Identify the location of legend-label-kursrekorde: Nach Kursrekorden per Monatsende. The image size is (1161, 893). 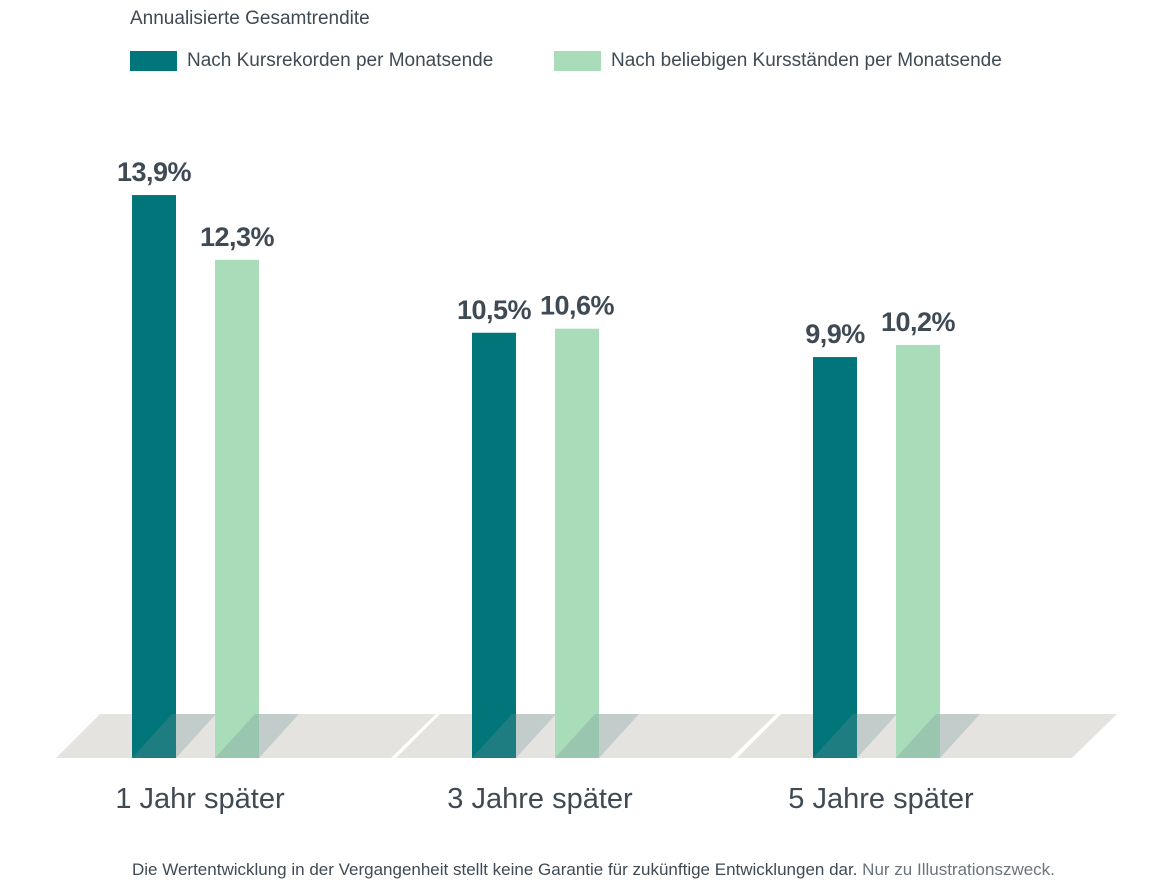
(340, 60).